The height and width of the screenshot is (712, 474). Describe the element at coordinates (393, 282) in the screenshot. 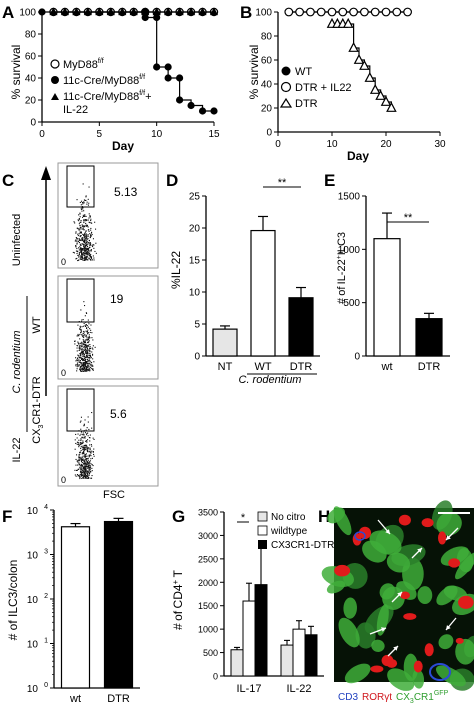

I see `panel-e: 0 500 1000 1500 wt DTR ** # of IL-22+ILC3` at that location.